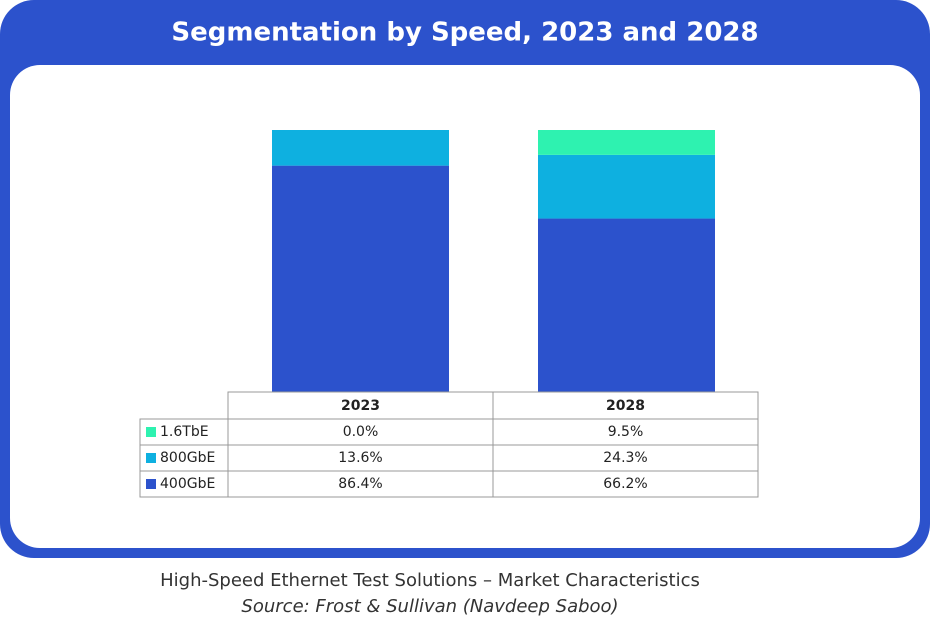  I want to click on table-header: 2028, so click(625, 406).